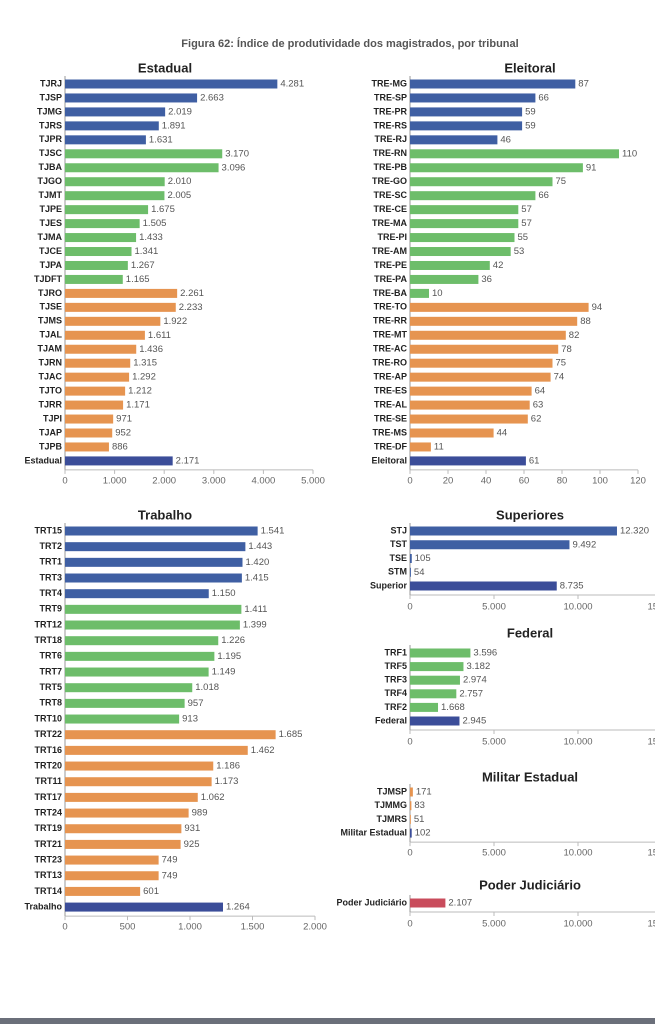 The image size is (655, 1024). I want to click on x-tick-label: 2.000, so click(164, 481).